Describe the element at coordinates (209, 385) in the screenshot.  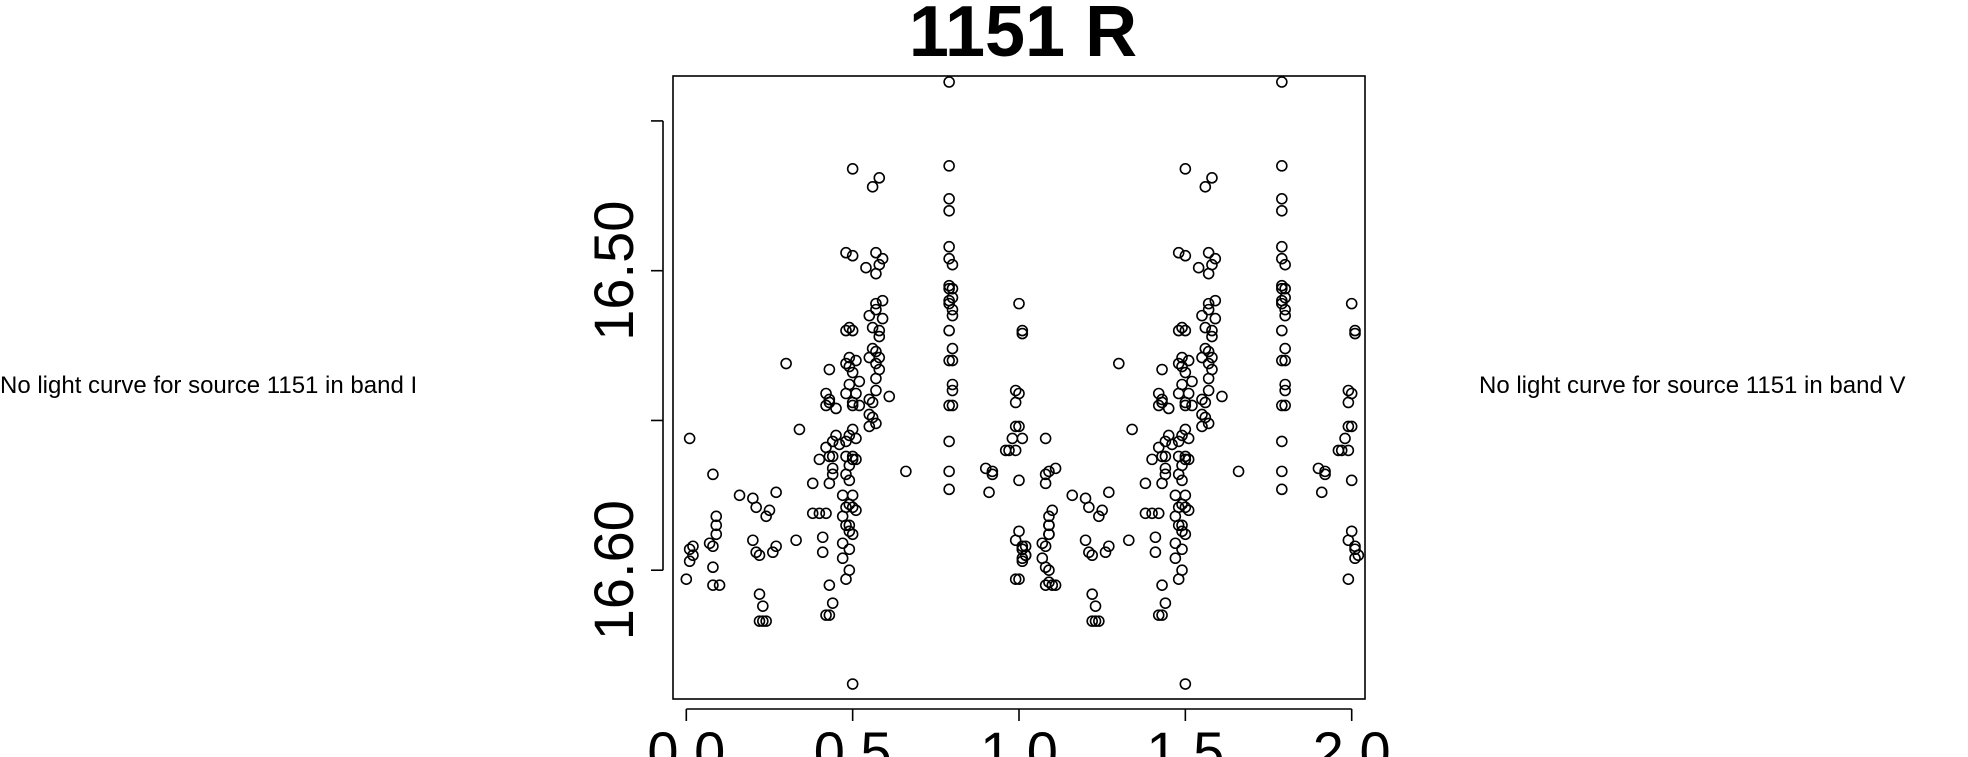
I see `no-curve-message-band-i: No light curve for source 1151 in band I` at that location.